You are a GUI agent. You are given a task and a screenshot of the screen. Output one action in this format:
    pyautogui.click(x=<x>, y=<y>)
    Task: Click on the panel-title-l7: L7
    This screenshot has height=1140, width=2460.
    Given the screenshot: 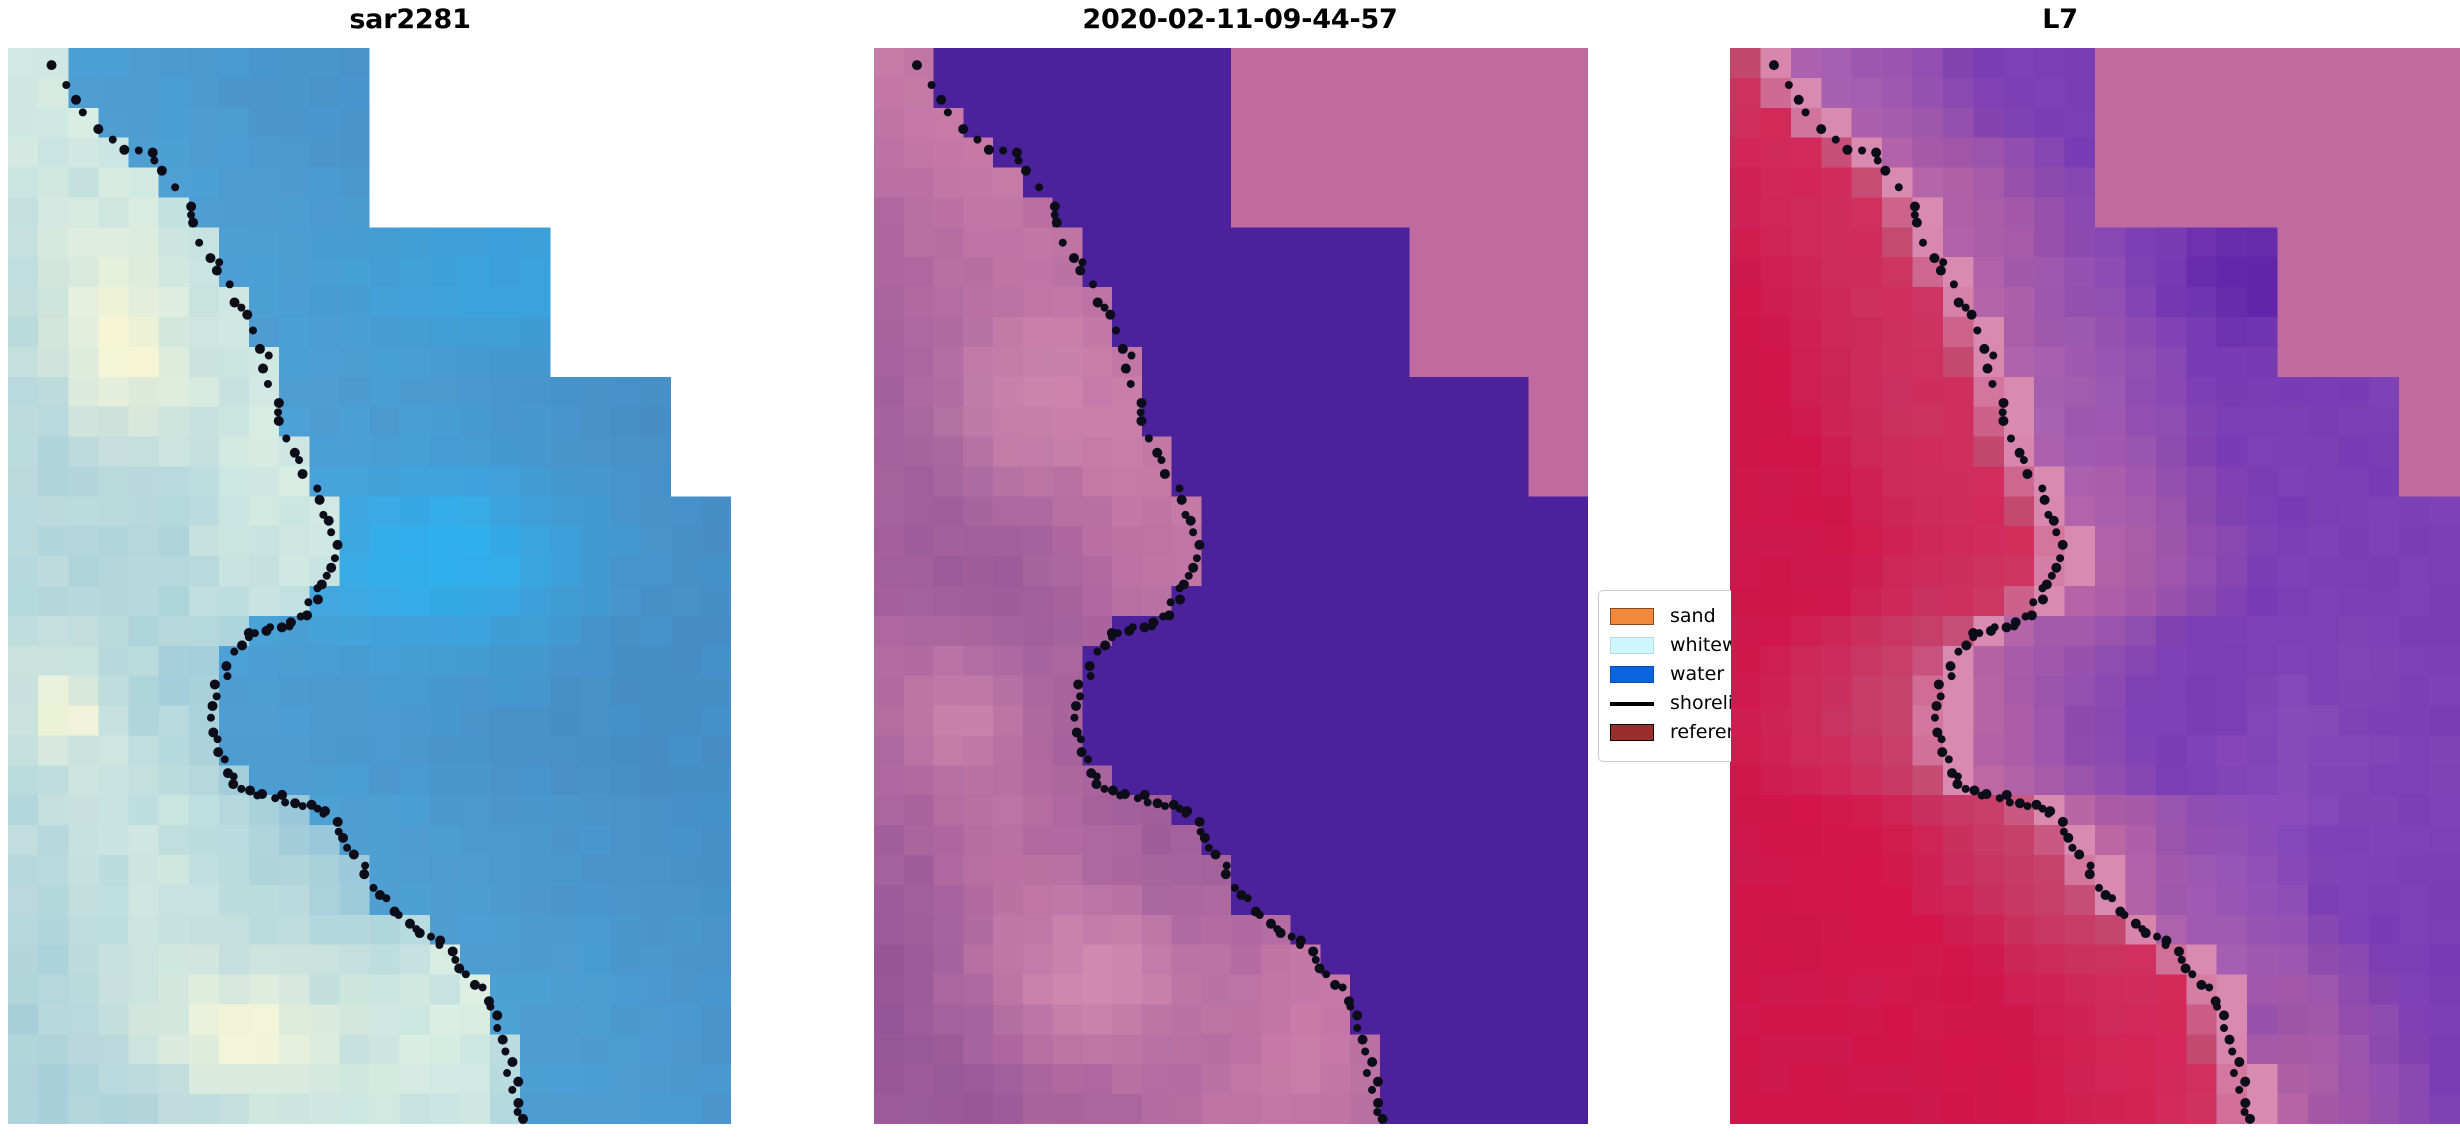 What is the action you would take?
    pyautogui.click(x=2060, y=19)
    